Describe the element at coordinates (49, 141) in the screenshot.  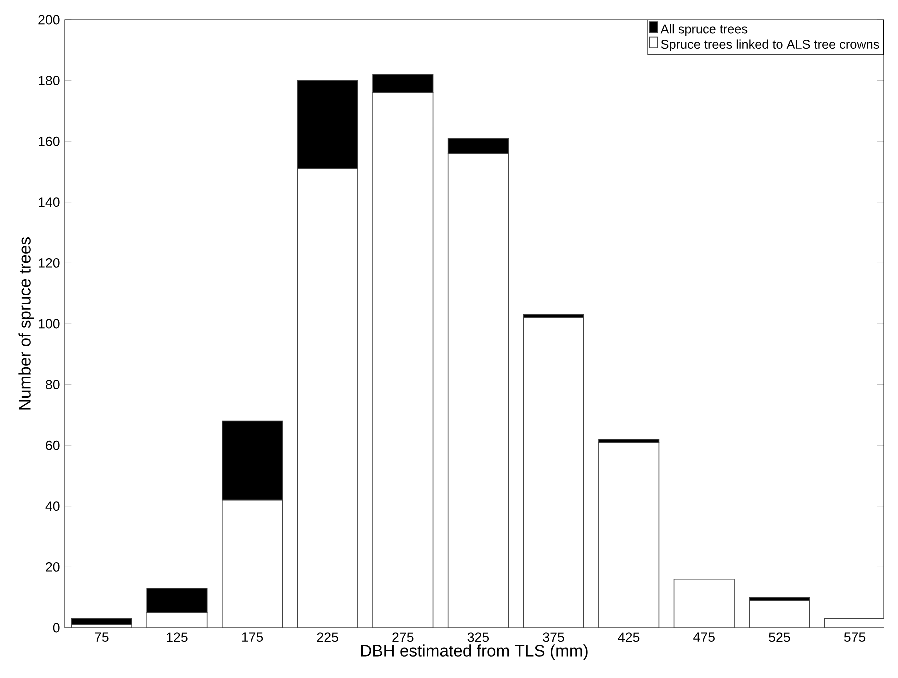
I see `y-tick-label: 160` at that location.